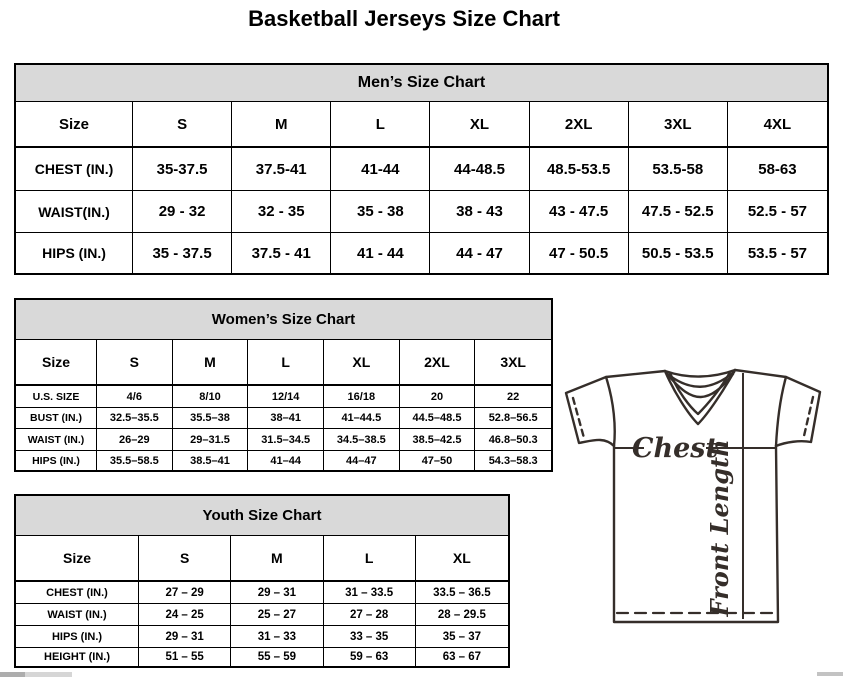 This screenshot has height=679, width=843. What do you see at coordinates (12, 674) in the screenshot?
I see `scrollbar-left-button` at bounding box center [12, 674].